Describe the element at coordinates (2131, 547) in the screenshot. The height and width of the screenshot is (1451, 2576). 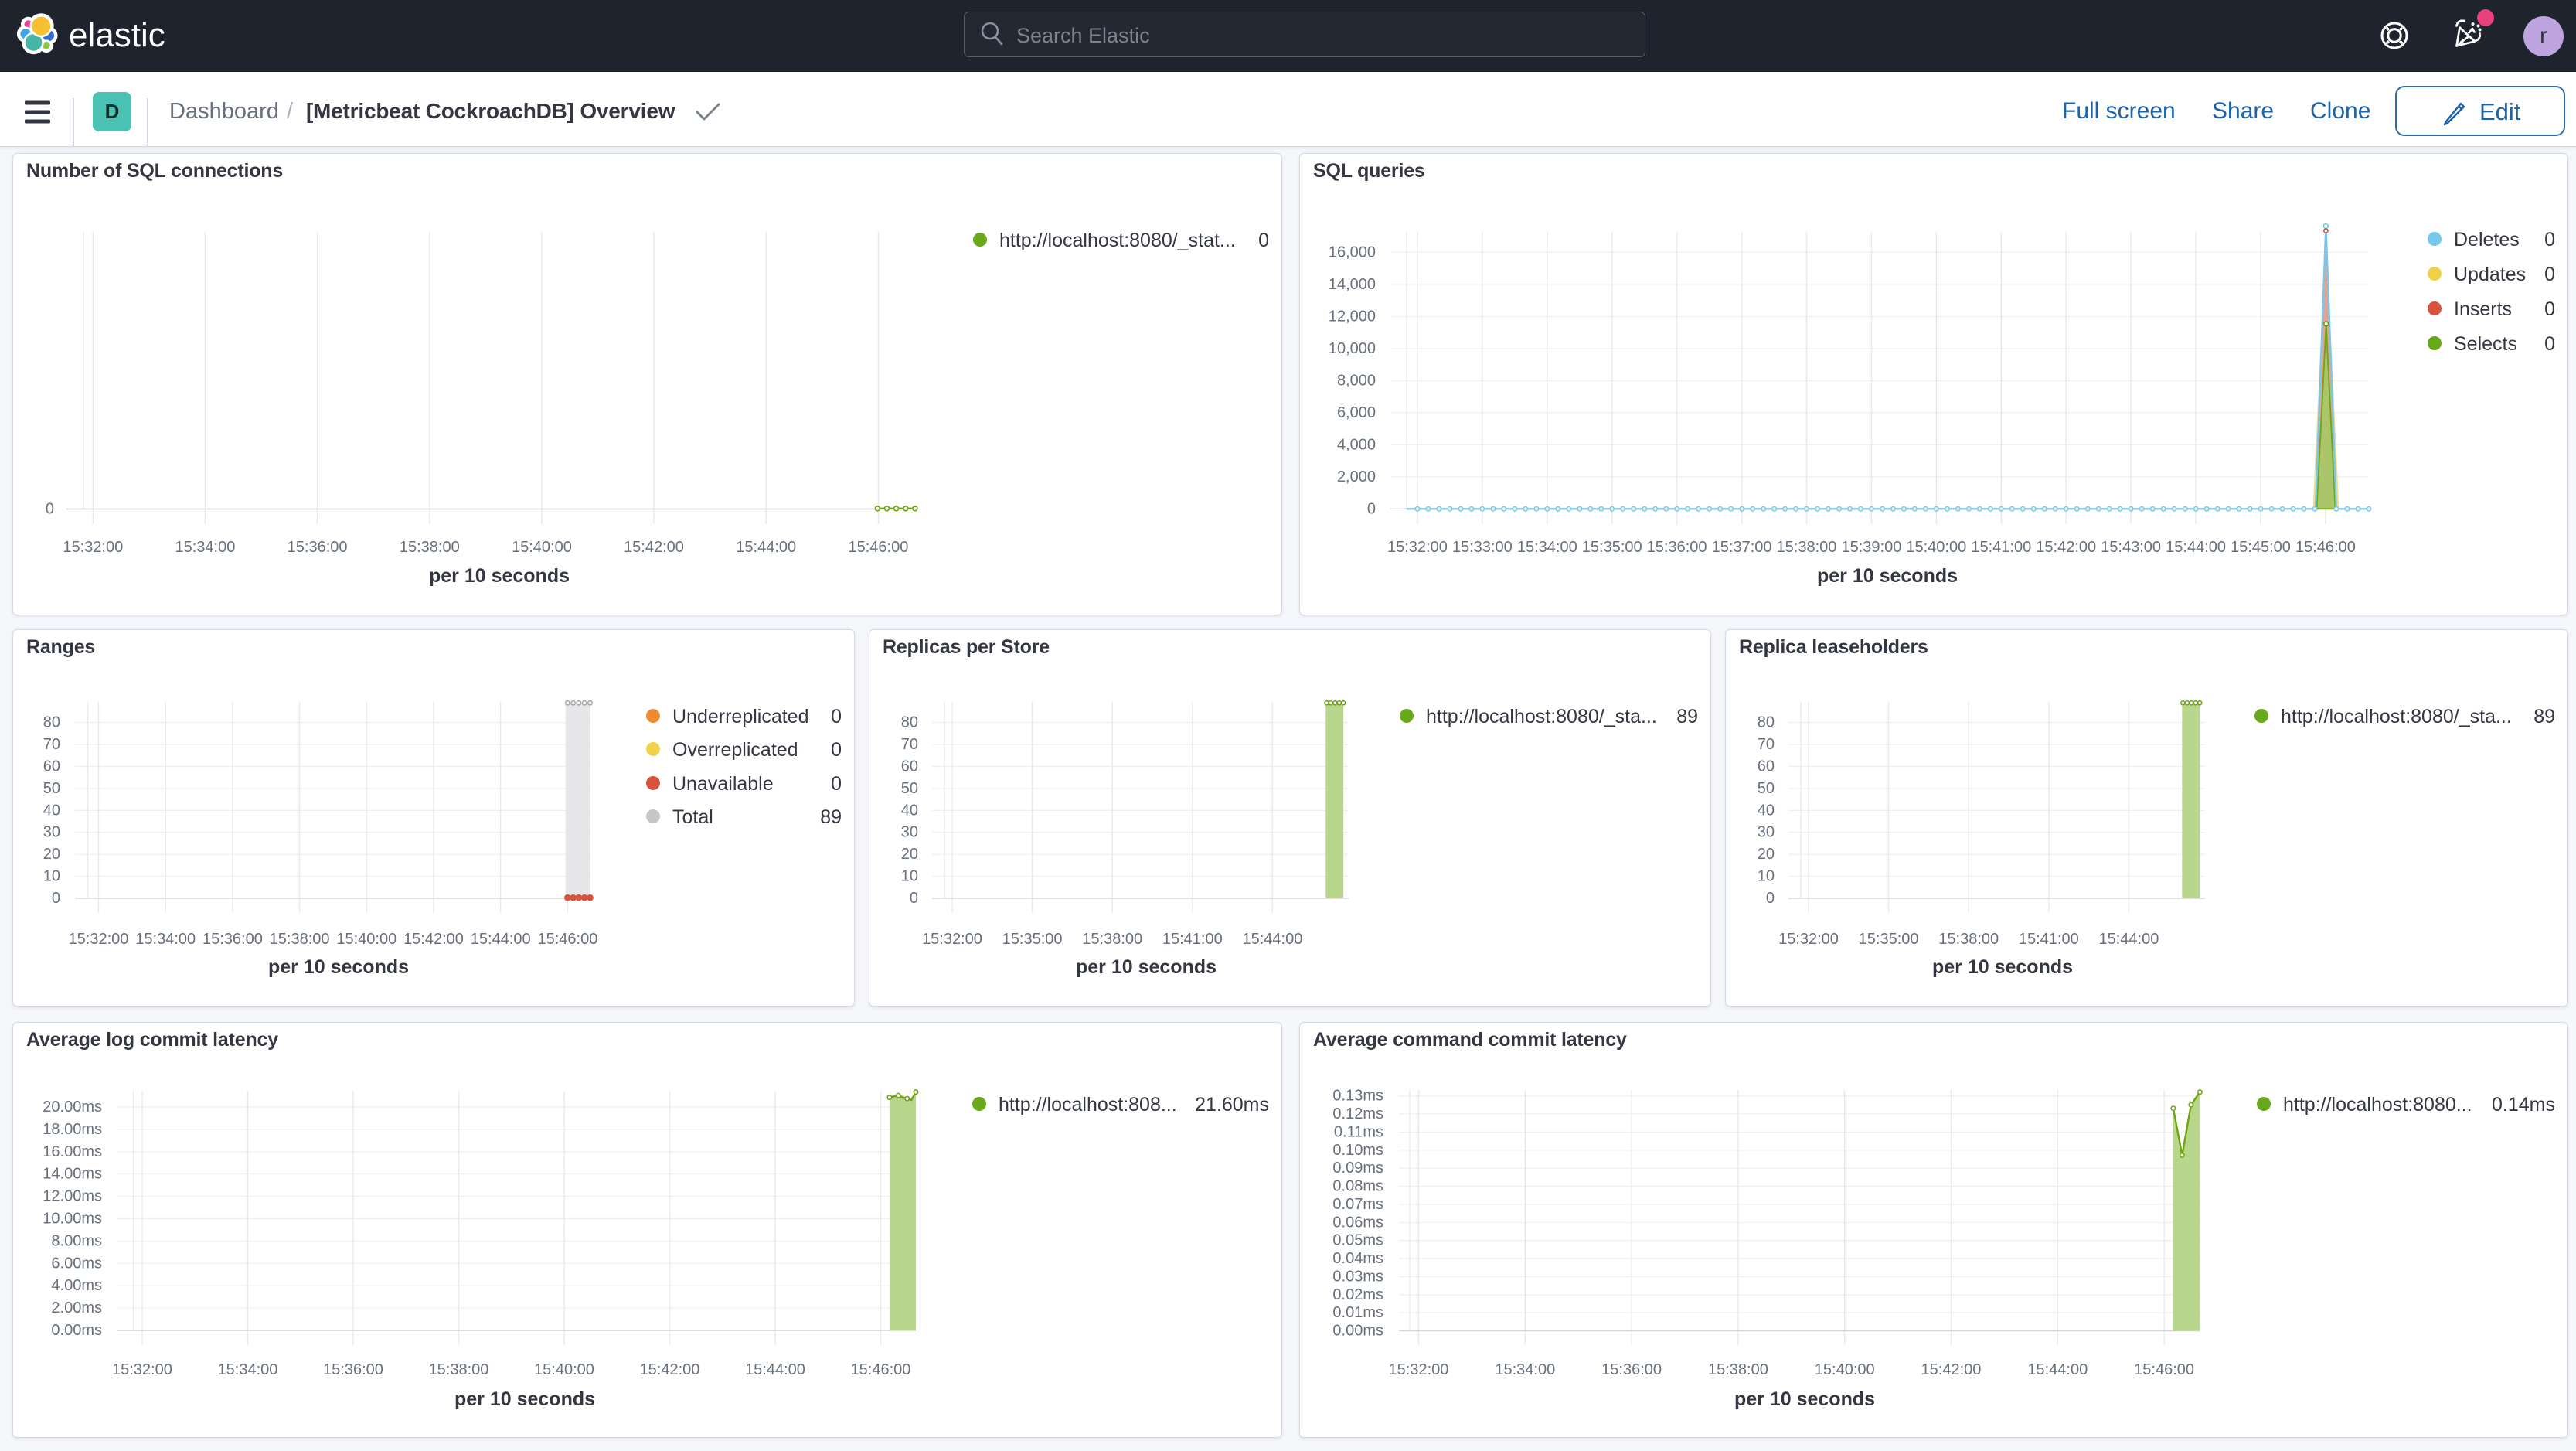
I see `svg-text: 15:43:00` at that location.